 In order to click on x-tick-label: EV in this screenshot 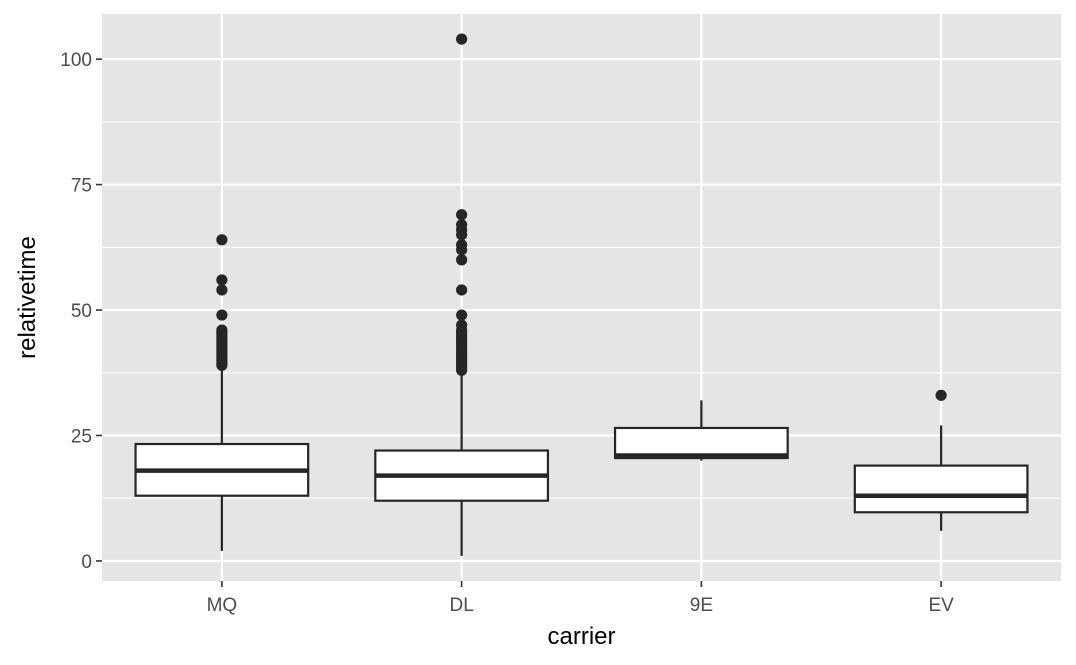, I will do `click(941, 605)`.